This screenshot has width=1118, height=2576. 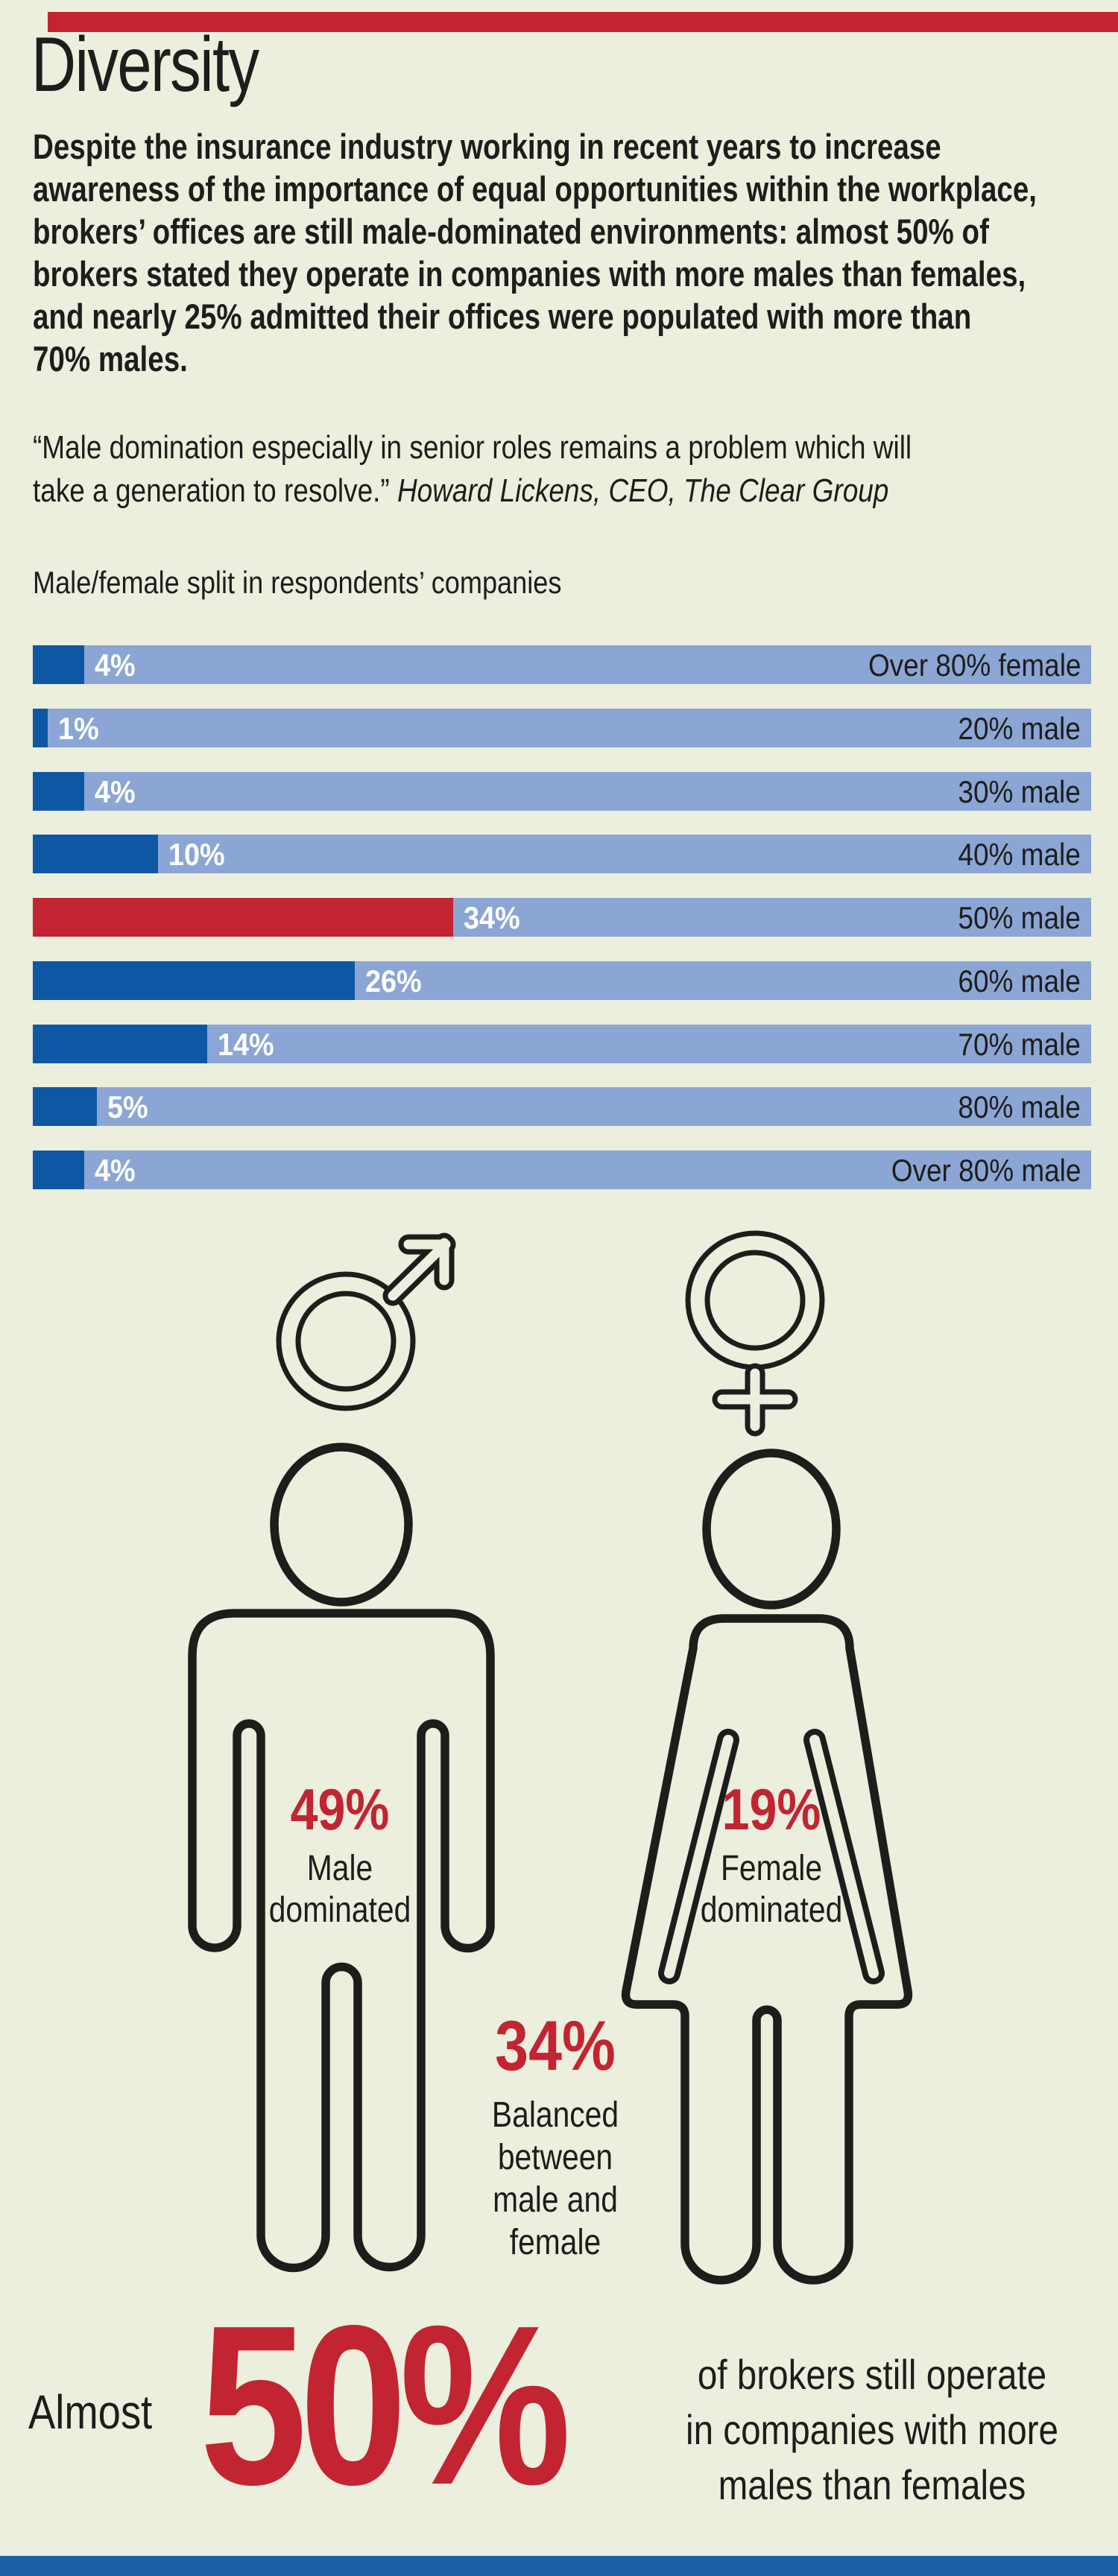 I want to click on bar-value-label: 26%, so click(x=393, y=981).